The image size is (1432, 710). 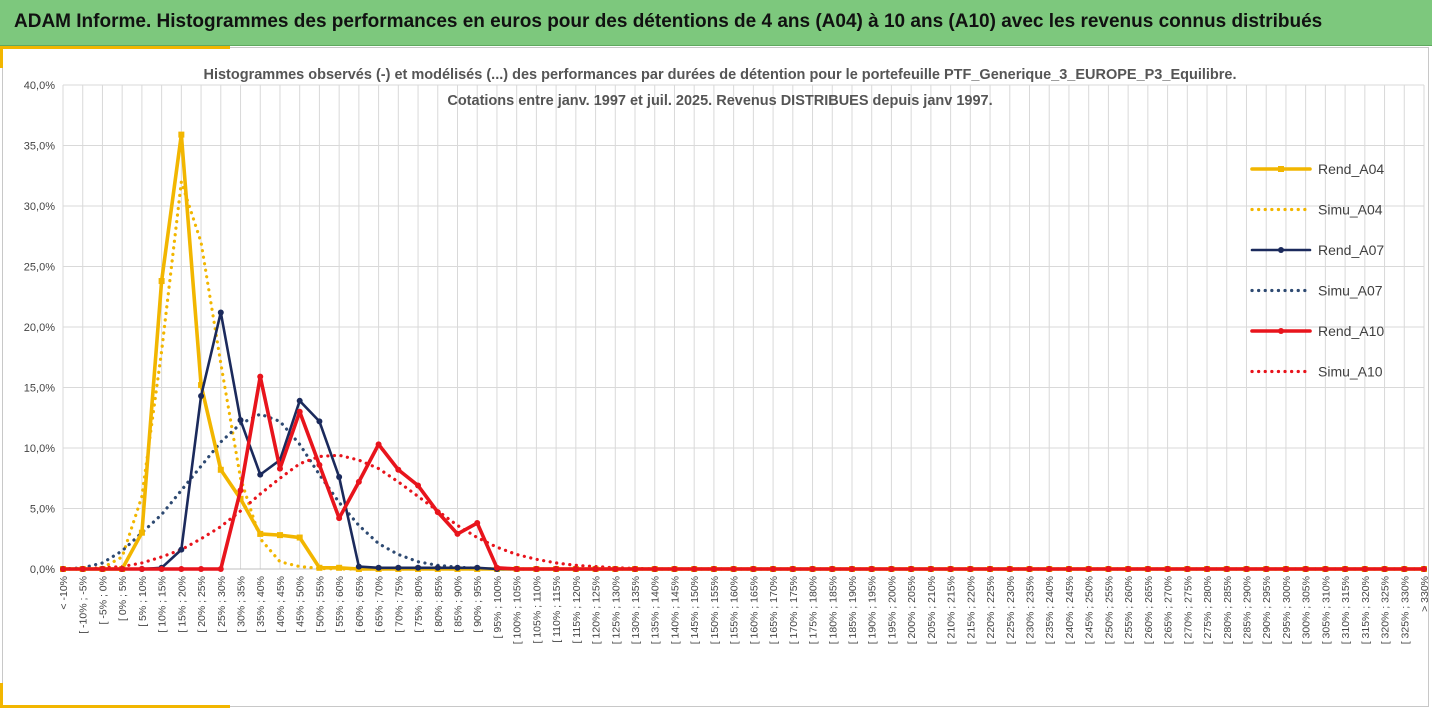 What do you see at coordinates (261, 604) in the screenshot?
I see `x-tick-label: [ 35% ; 40%` at bounding box center [261, 604].